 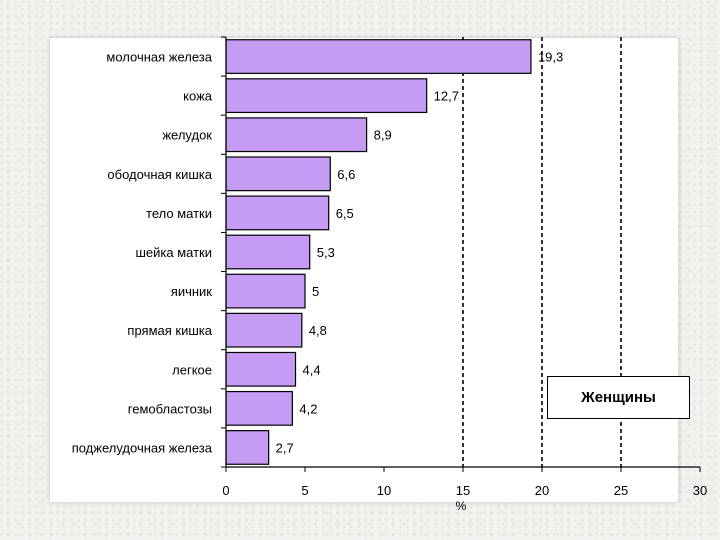 I want to click on value-label: 6,5, so click(x=345, y=213).